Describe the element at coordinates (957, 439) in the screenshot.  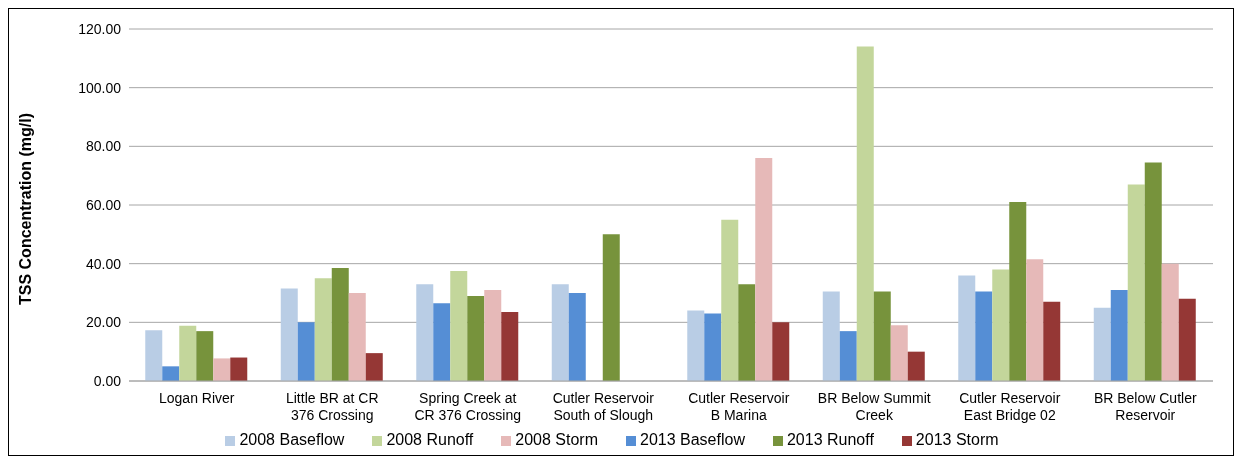
I see `legend-label: 2013 Storm` at that location.